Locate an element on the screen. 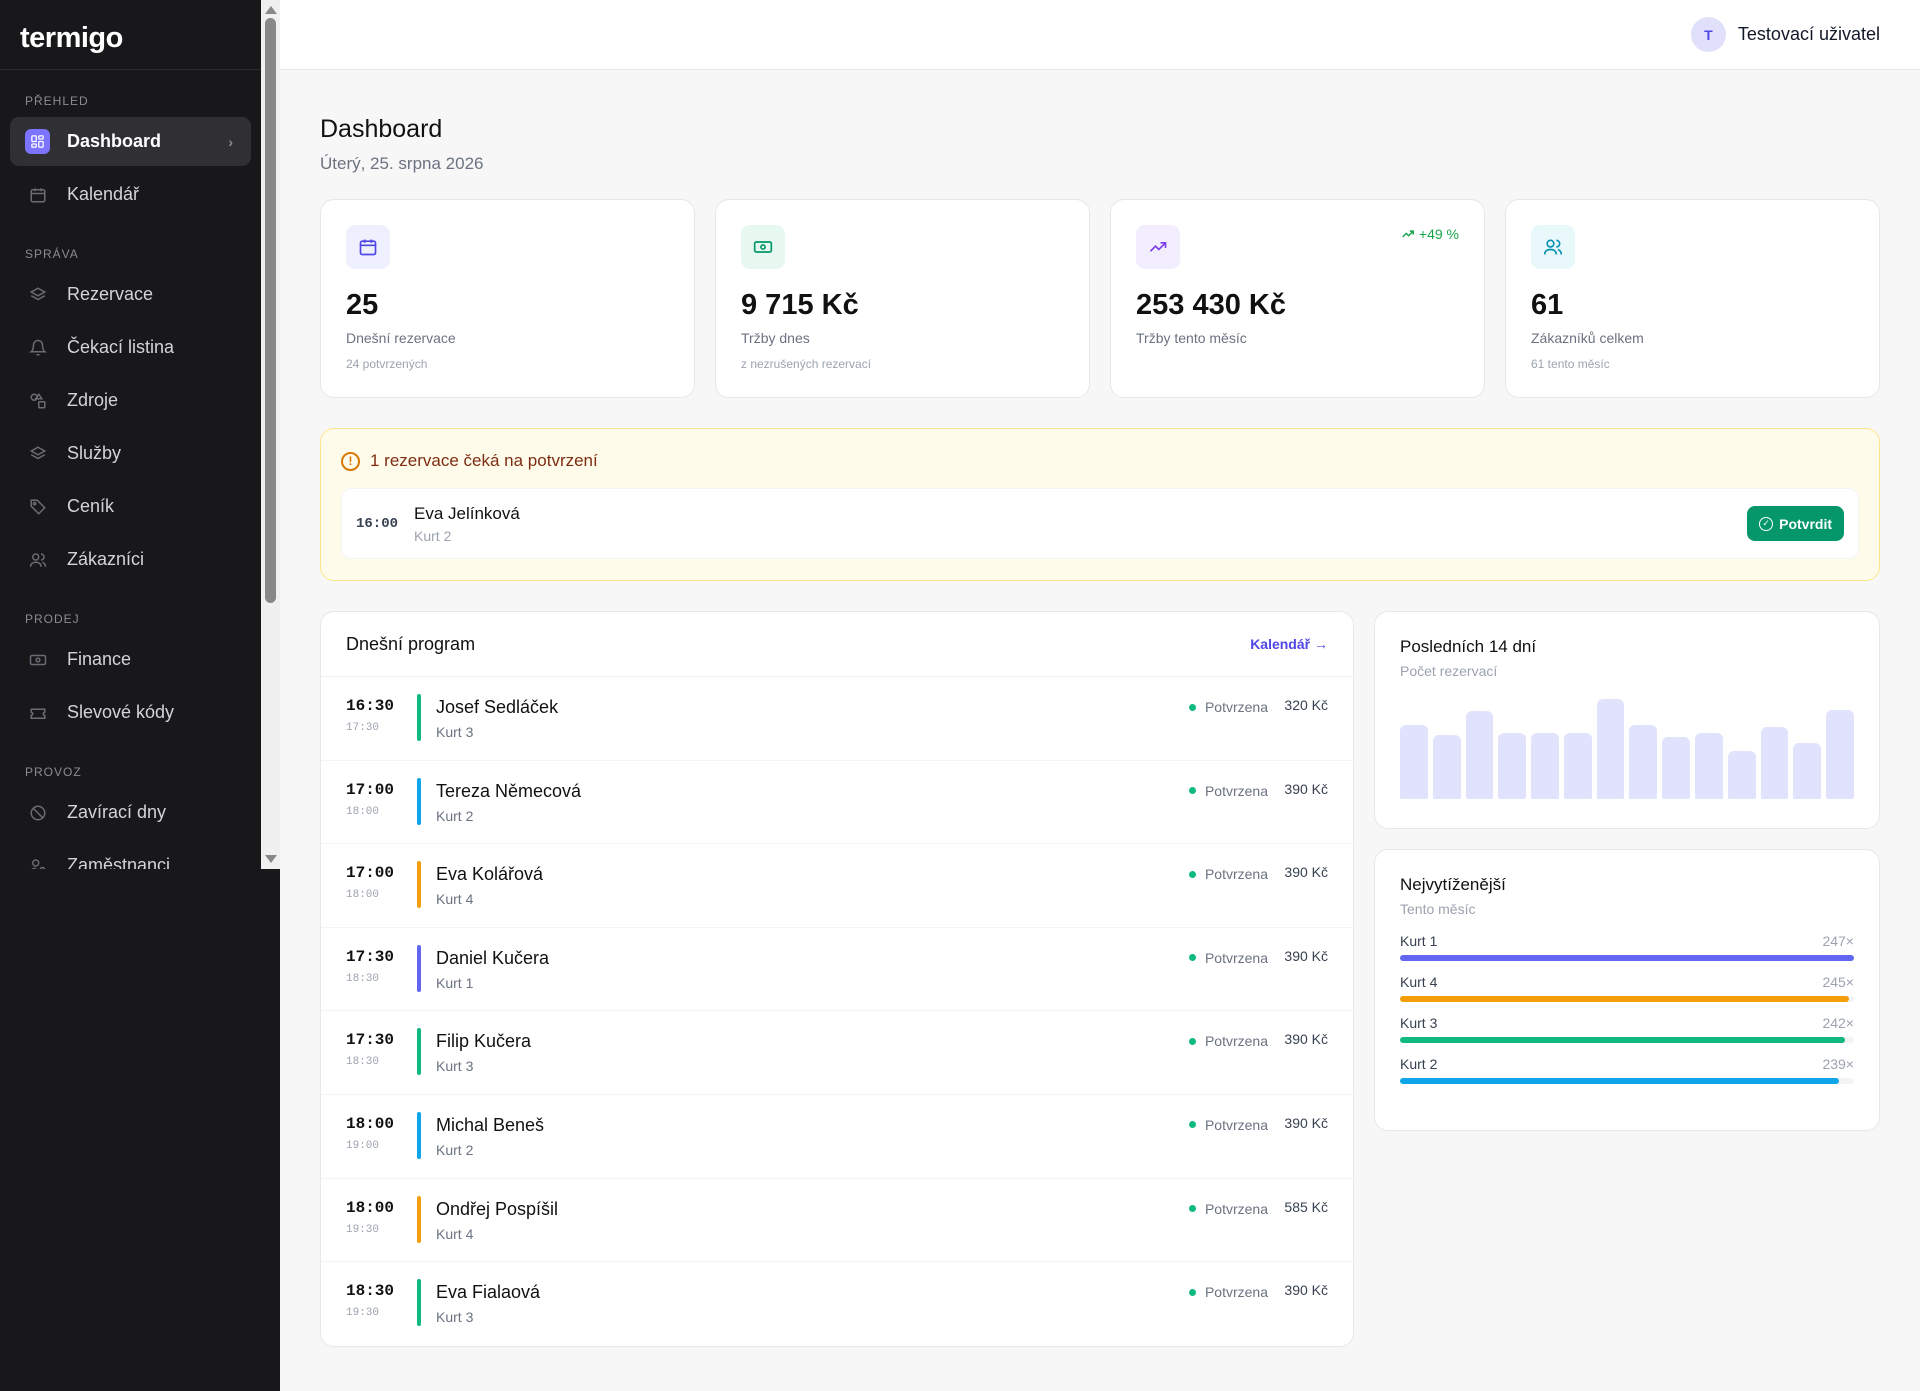 This screenshot has width=1920, height=1391. card-title: Posledních 14 dní is located at coordinates (1468, 646).